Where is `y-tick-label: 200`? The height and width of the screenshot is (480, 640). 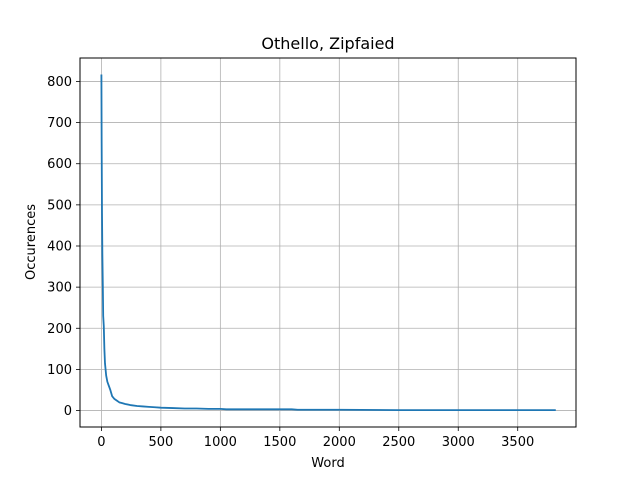
y-tick-label: 200 is located at coordinates (59, 329).